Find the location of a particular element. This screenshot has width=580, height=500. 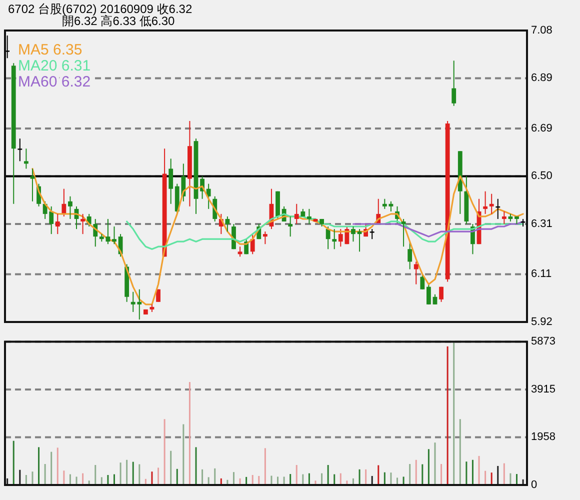

chart-title: 6702 台股(6702) 20160909 收6.32 is located at coordinates (100, 9).